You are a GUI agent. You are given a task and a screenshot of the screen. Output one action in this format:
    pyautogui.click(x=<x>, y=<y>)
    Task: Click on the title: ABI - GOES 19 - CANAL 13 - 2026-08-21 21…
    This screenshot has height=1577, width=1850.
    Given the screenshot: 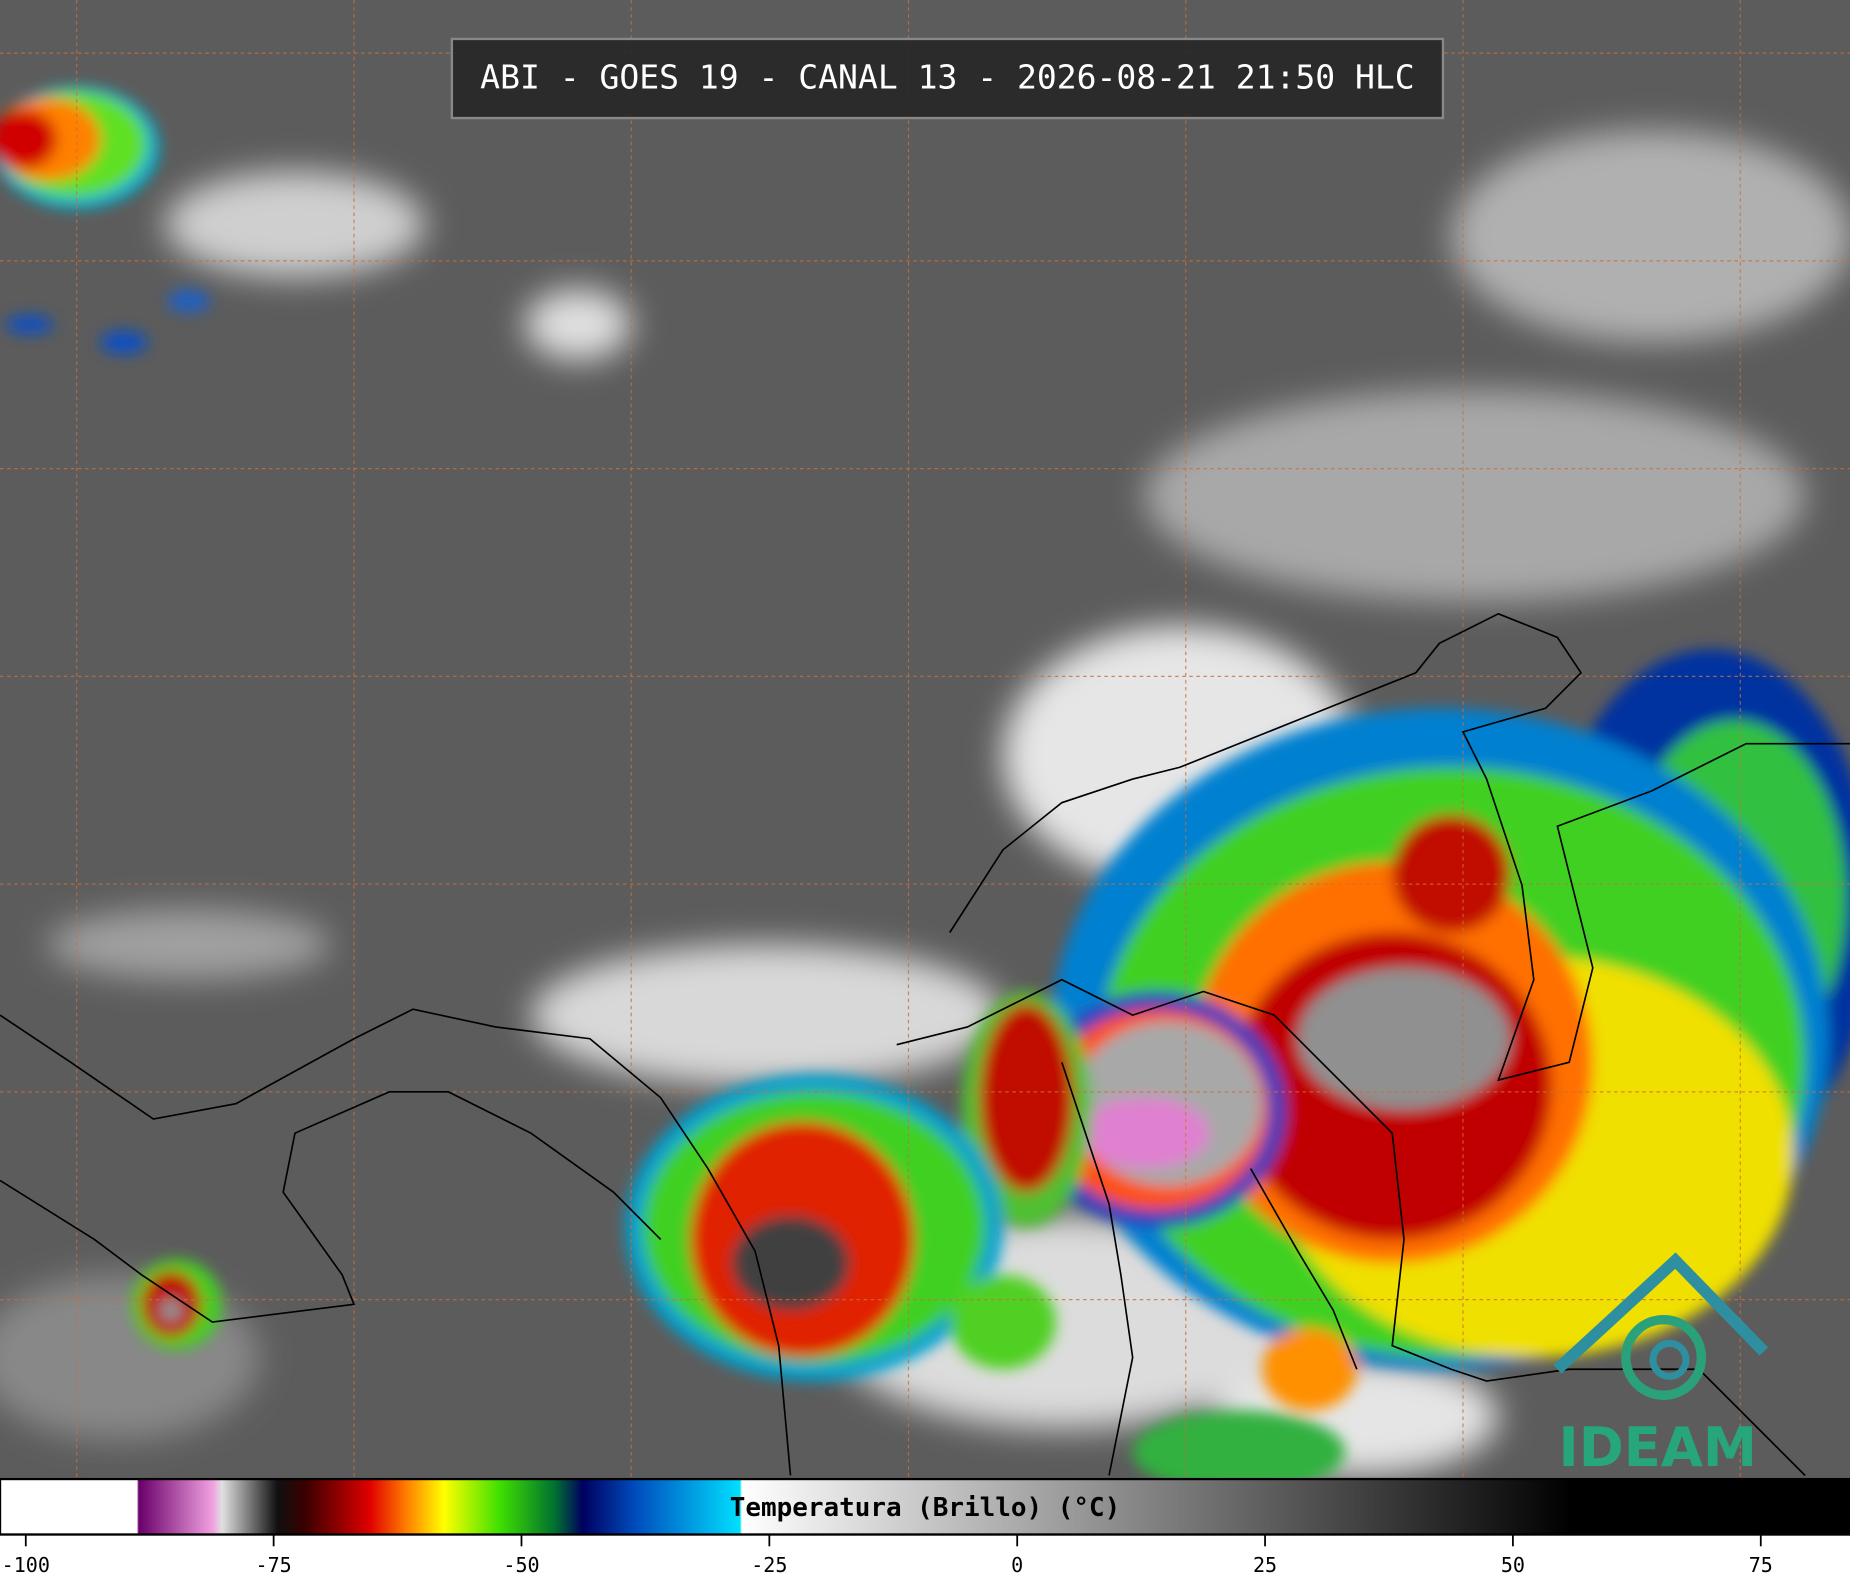 What is the action you would take?
    pyautogui.click(x=947, y=77)
    